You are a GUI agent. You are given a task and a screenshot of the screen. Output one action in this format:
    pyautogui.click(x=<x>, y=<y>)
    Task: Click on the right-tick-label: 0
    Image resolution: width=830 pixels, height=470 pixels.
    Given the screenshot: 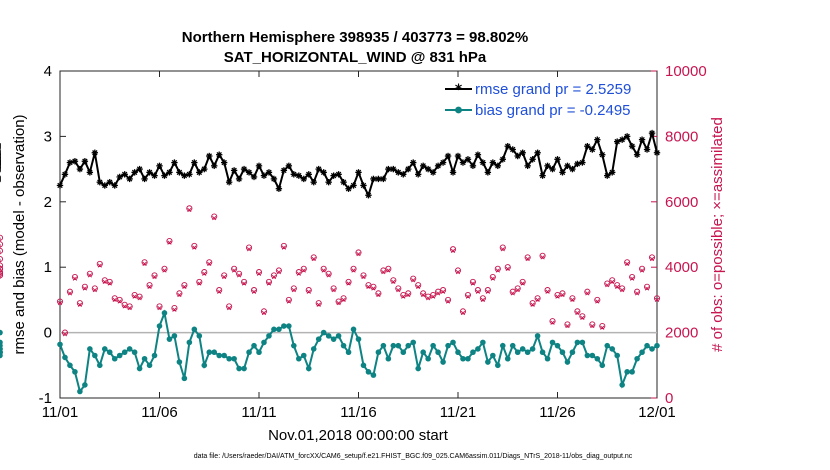 What is the action you would take?
    pyautogui.click(x=669, y=398)
    